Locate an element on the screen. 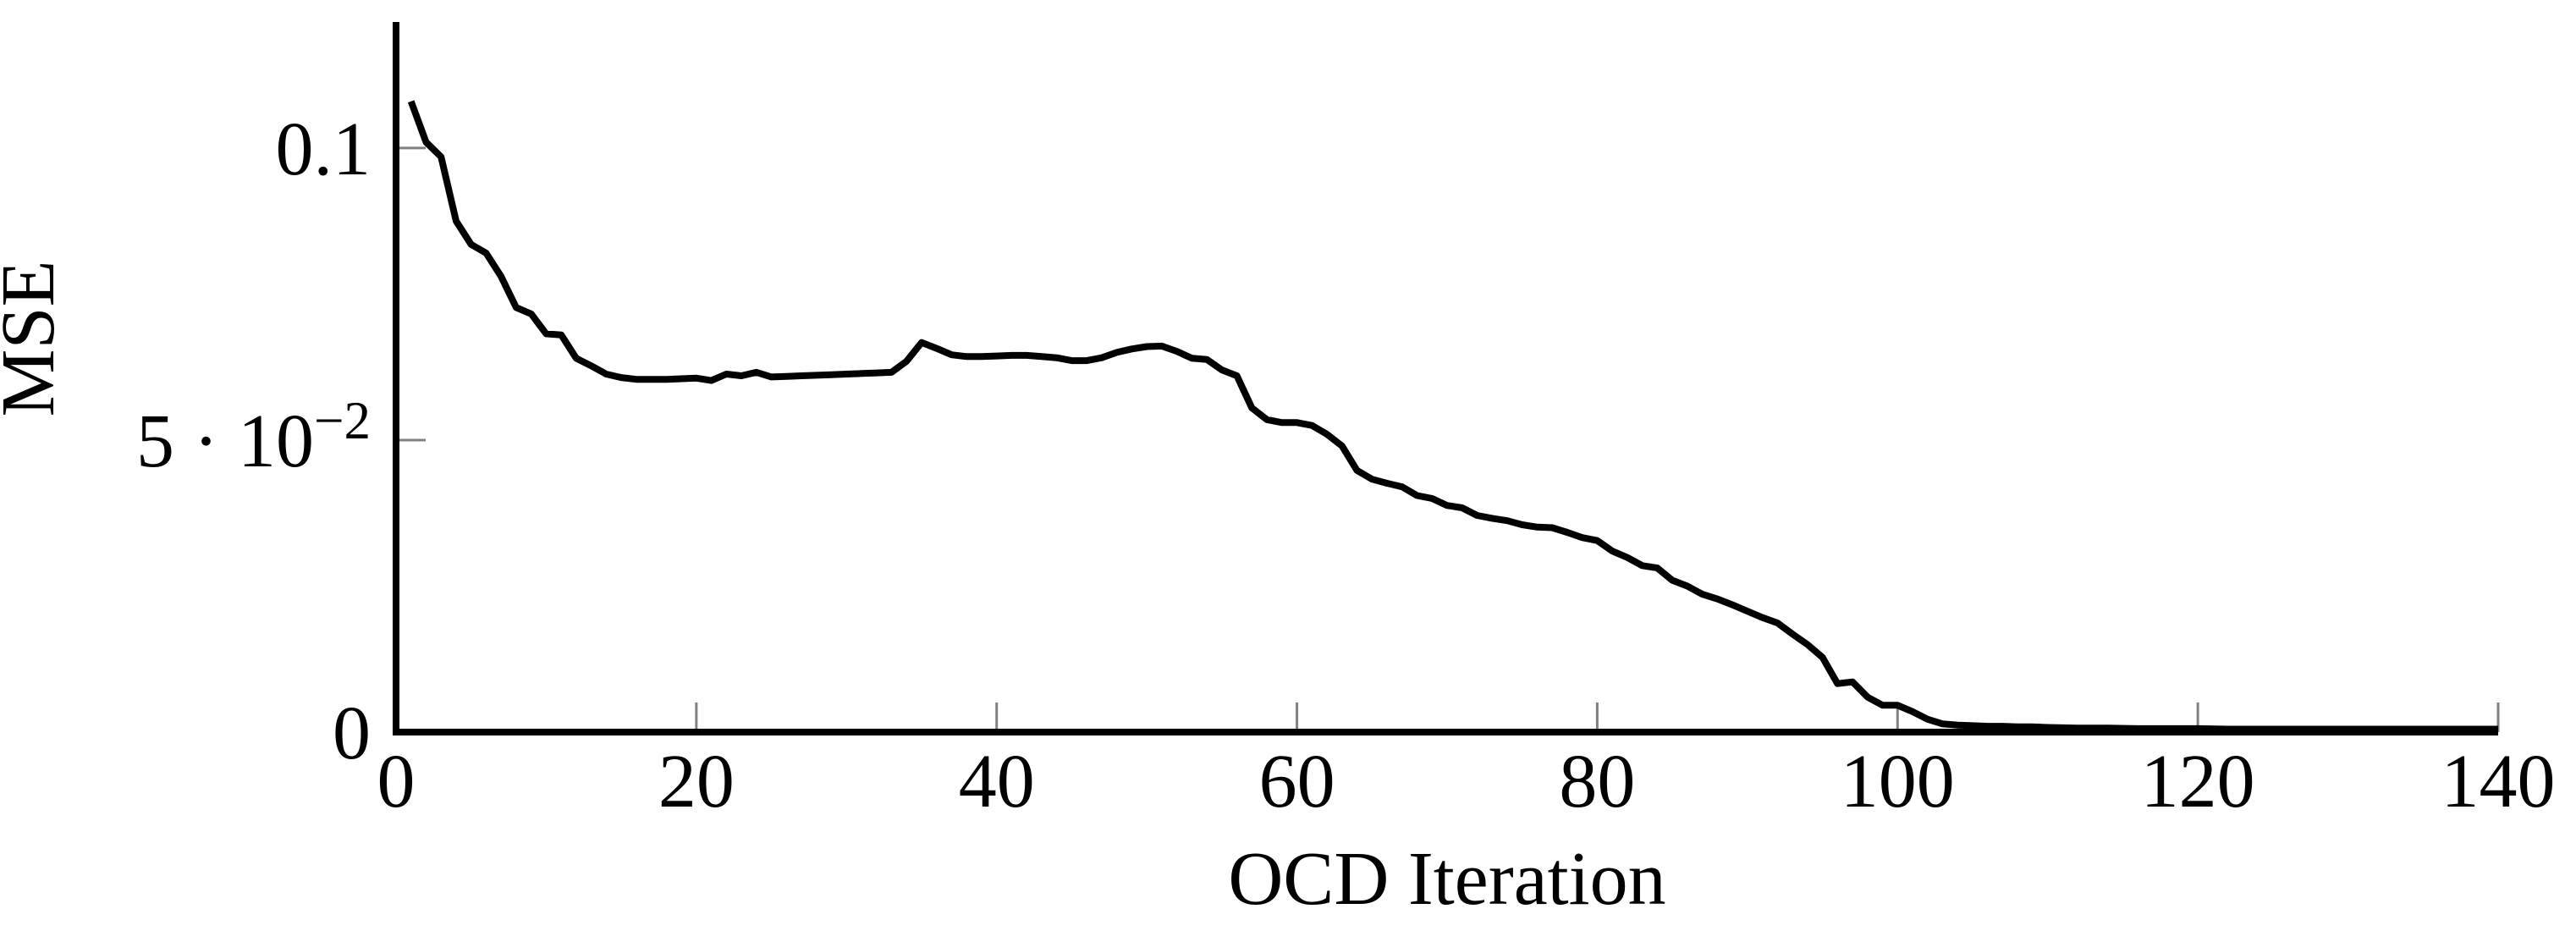  y-axis-title: MSE is located at coordinates (35, 338).